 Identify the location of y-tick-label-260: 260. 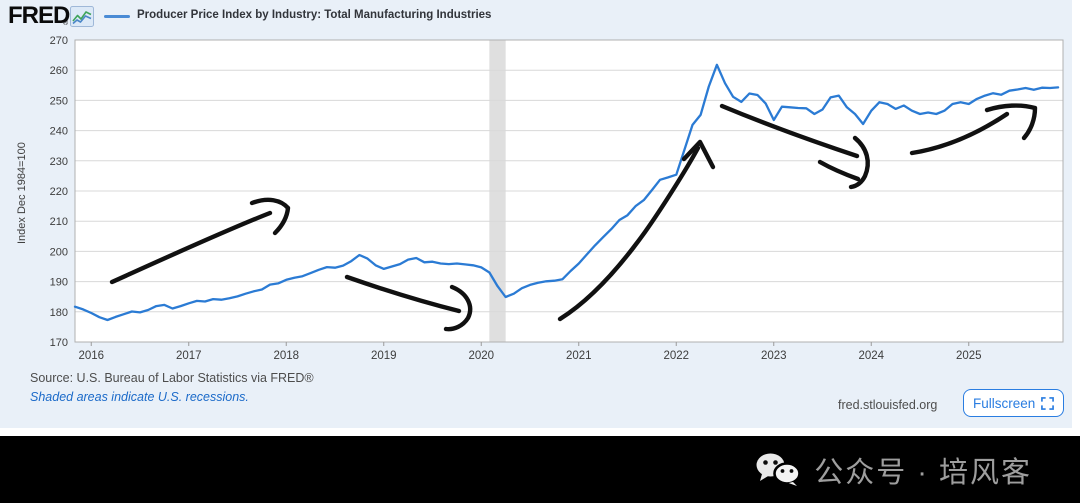
(59, 71).